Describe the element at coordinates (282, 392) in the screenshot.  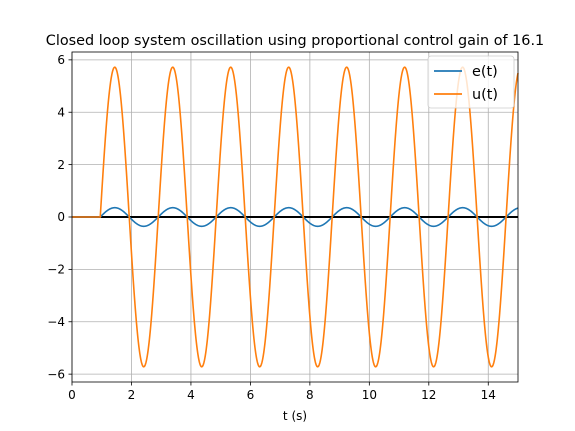
I see `x-axis-ticks: 0 2 4 6 8 10 12 14` at that location.